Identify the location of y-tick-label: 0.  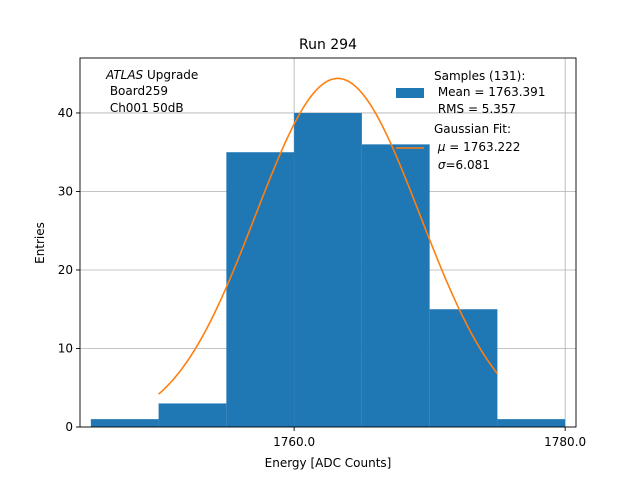
(69, 427).